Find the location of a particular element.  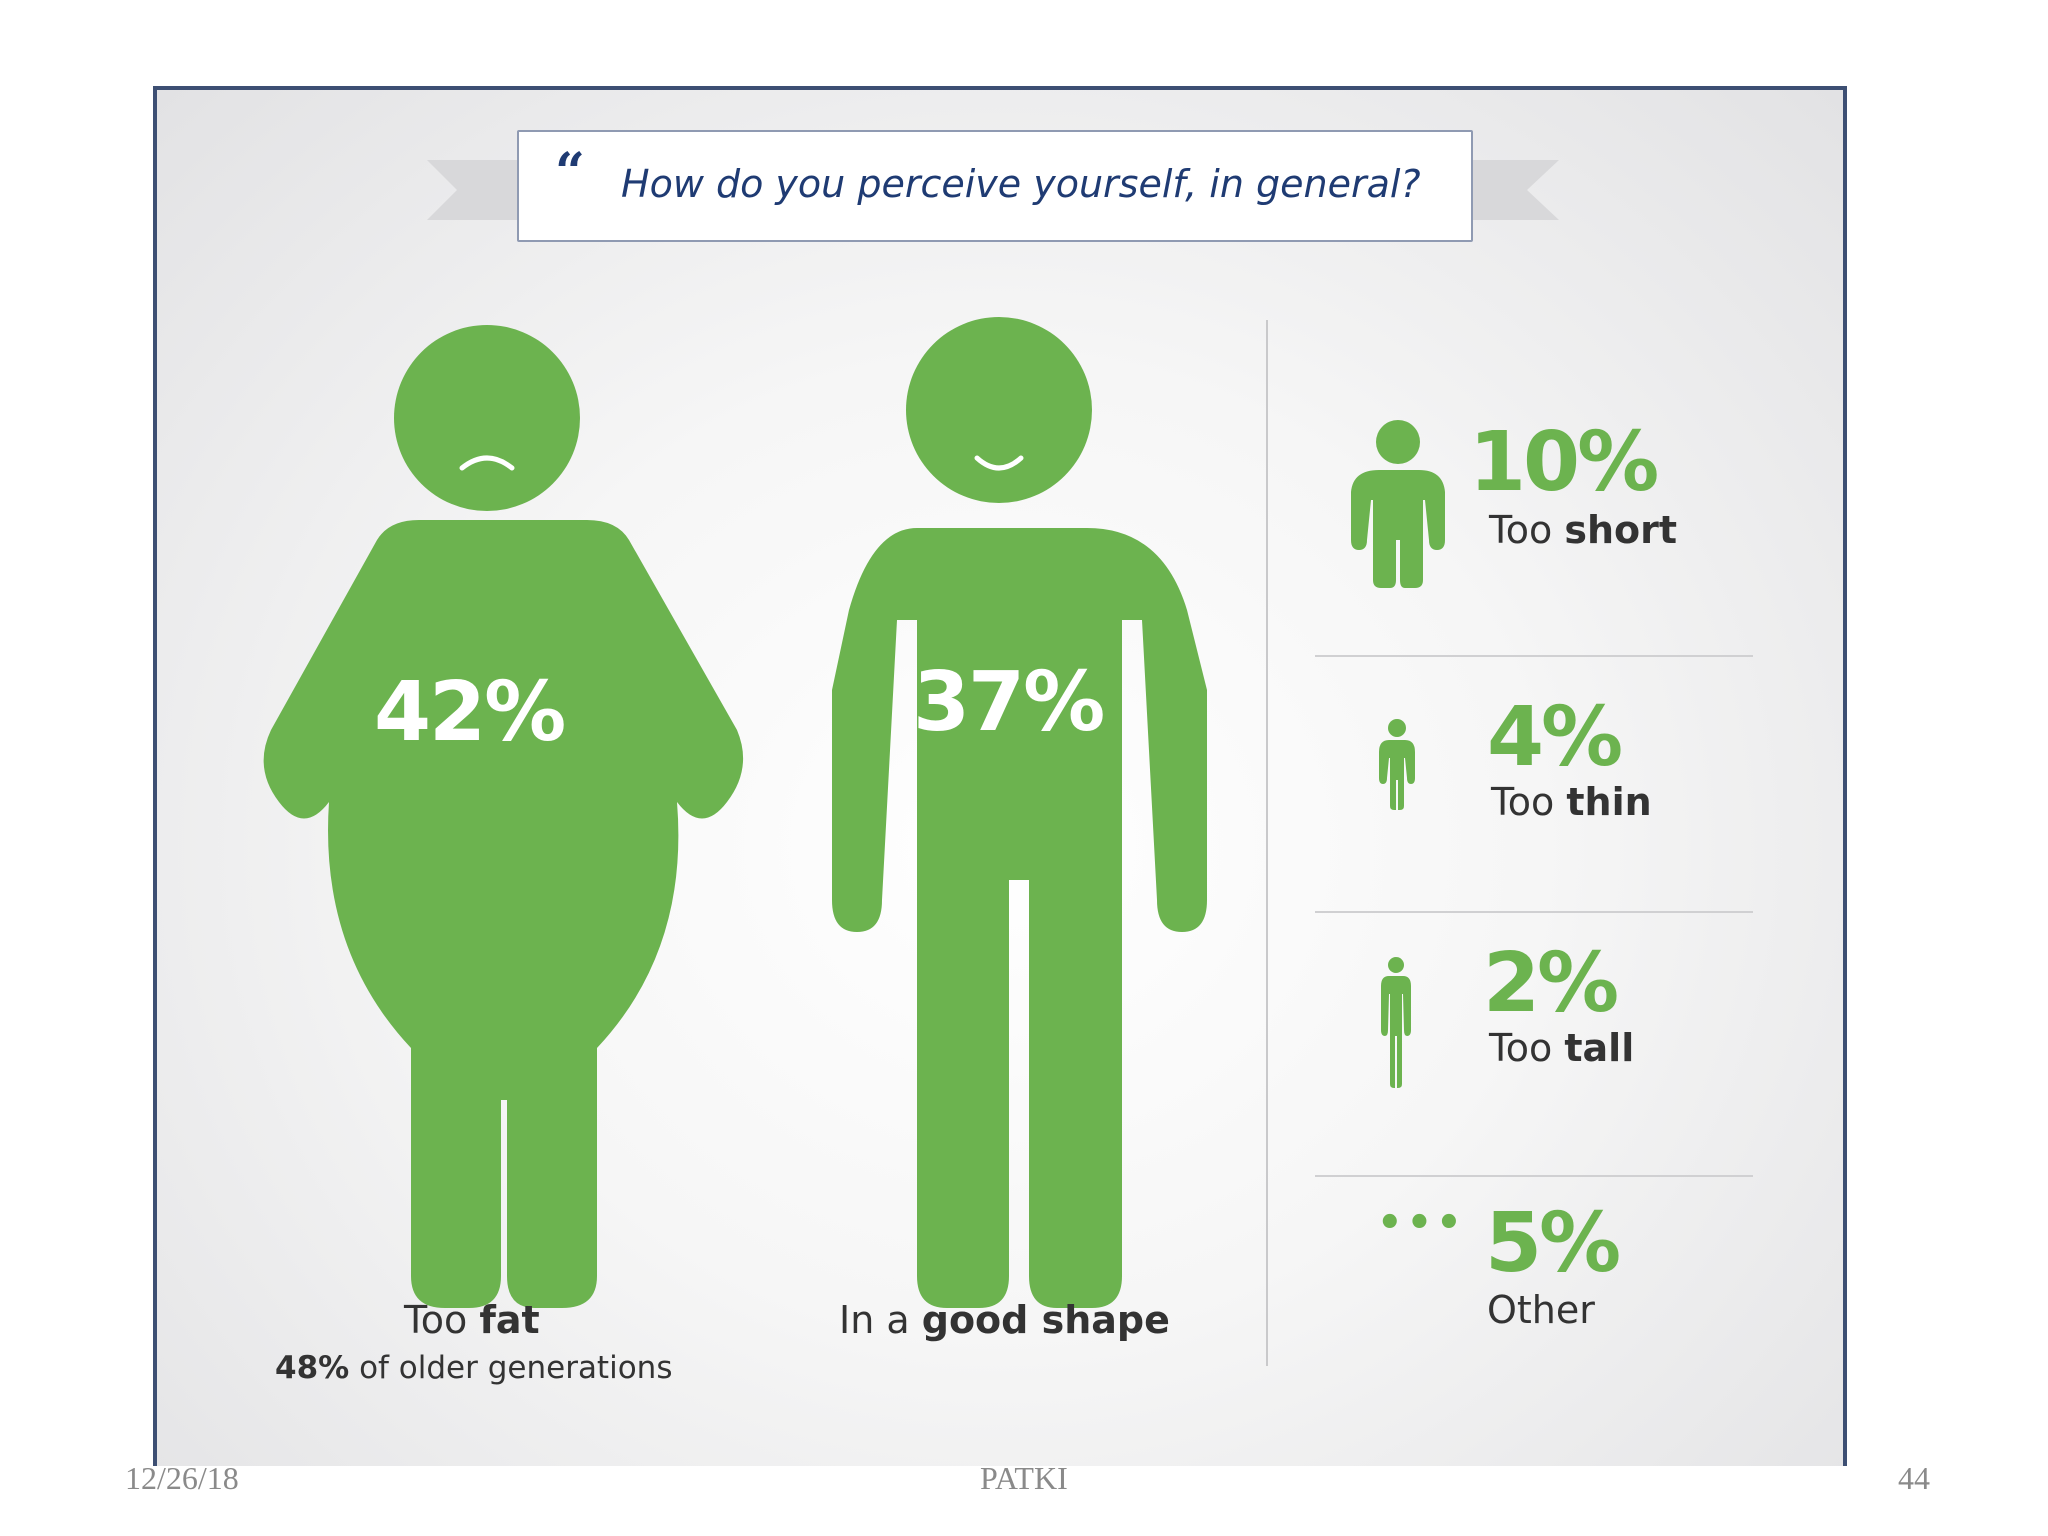

fat-label-bold: fat is located at coordinates (509, 1320).